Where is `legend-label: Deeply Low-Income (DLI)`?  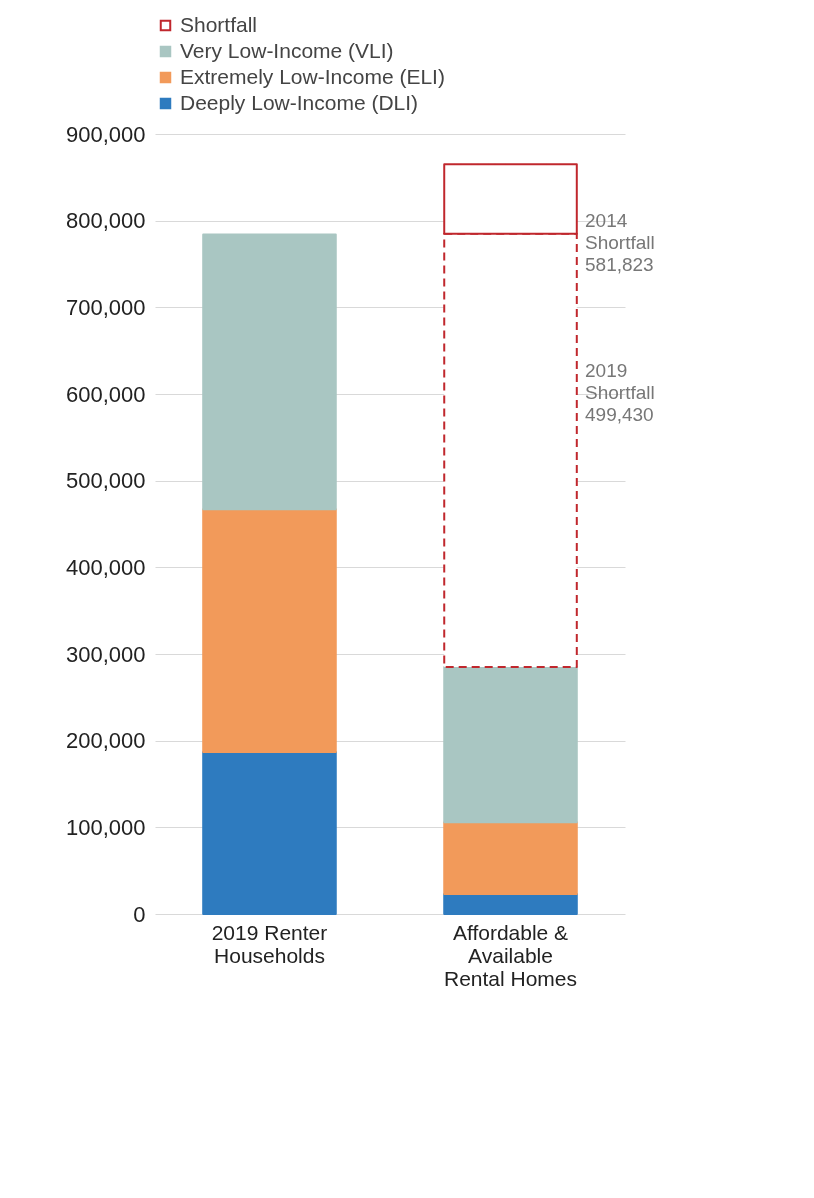
legend-label: Deeply Low-Income (DLI) is located at coordinates (299, 102).